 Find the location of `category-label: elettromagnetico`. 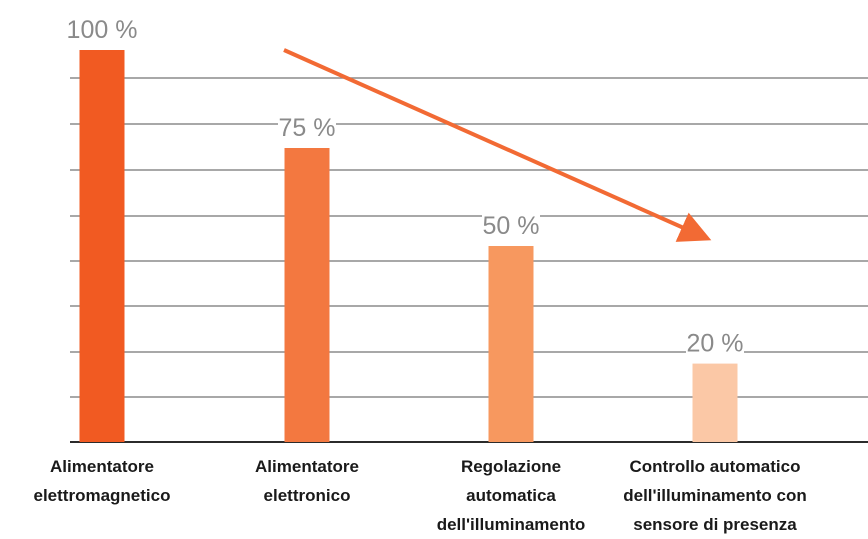

category-label: elettromagnetico is located at coordinates (102, 495).